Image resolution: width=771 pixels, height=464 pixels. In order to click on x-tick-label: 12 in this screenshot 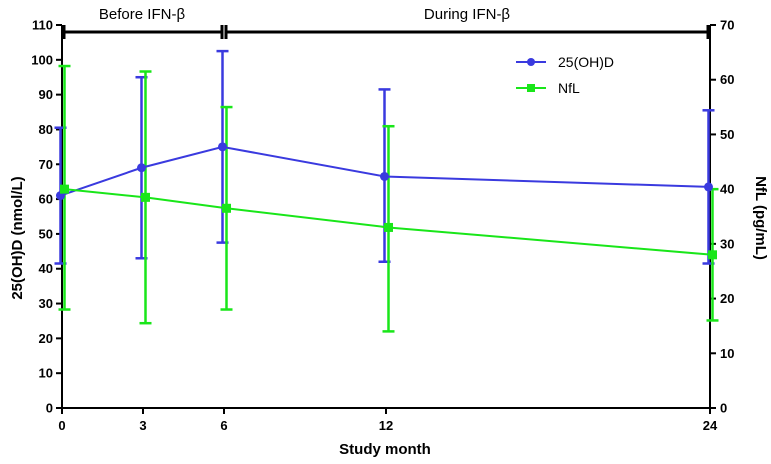, I will do `click(386, 425)`.